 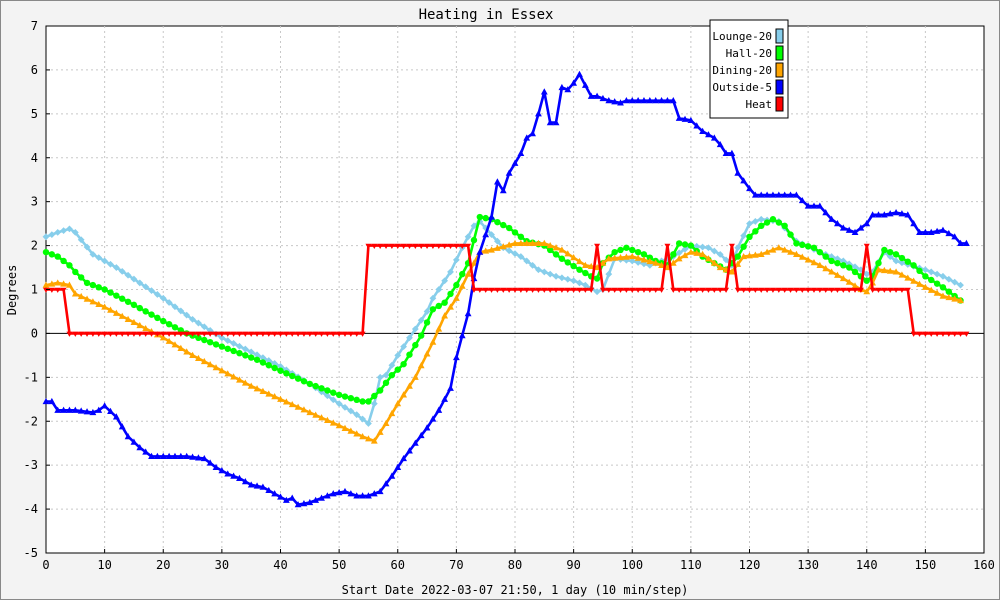 What do you see at coordinates (984, 565) in the screenshot?
I see `x-tick-label: 160` at bounding box center [984, 565].